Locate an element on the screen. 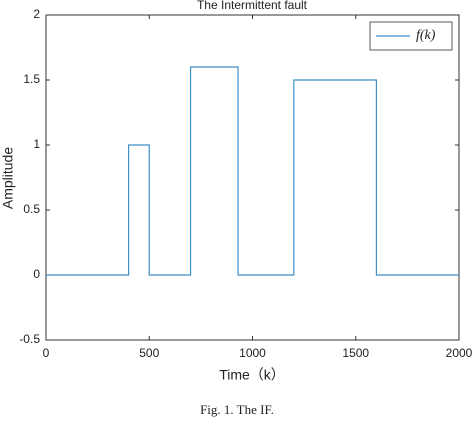  y-tick-label: 0 is located at coordinates (36, 274).